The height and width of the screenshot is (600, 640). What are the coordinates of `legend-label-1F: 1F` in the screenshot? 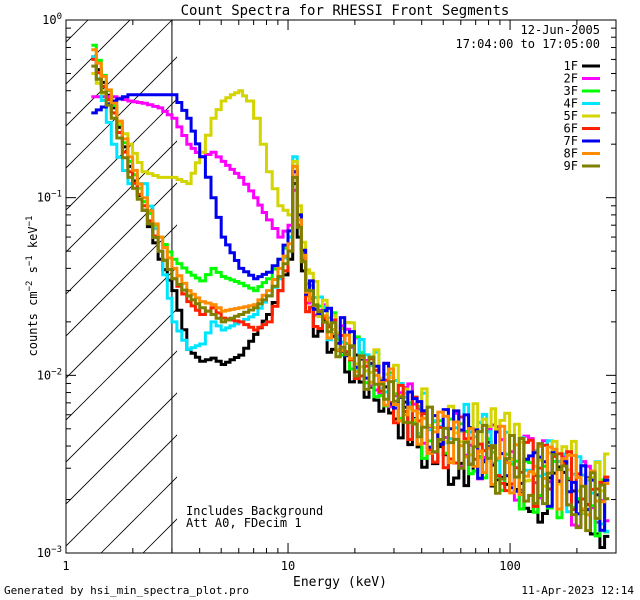 It's located at (571, 66).